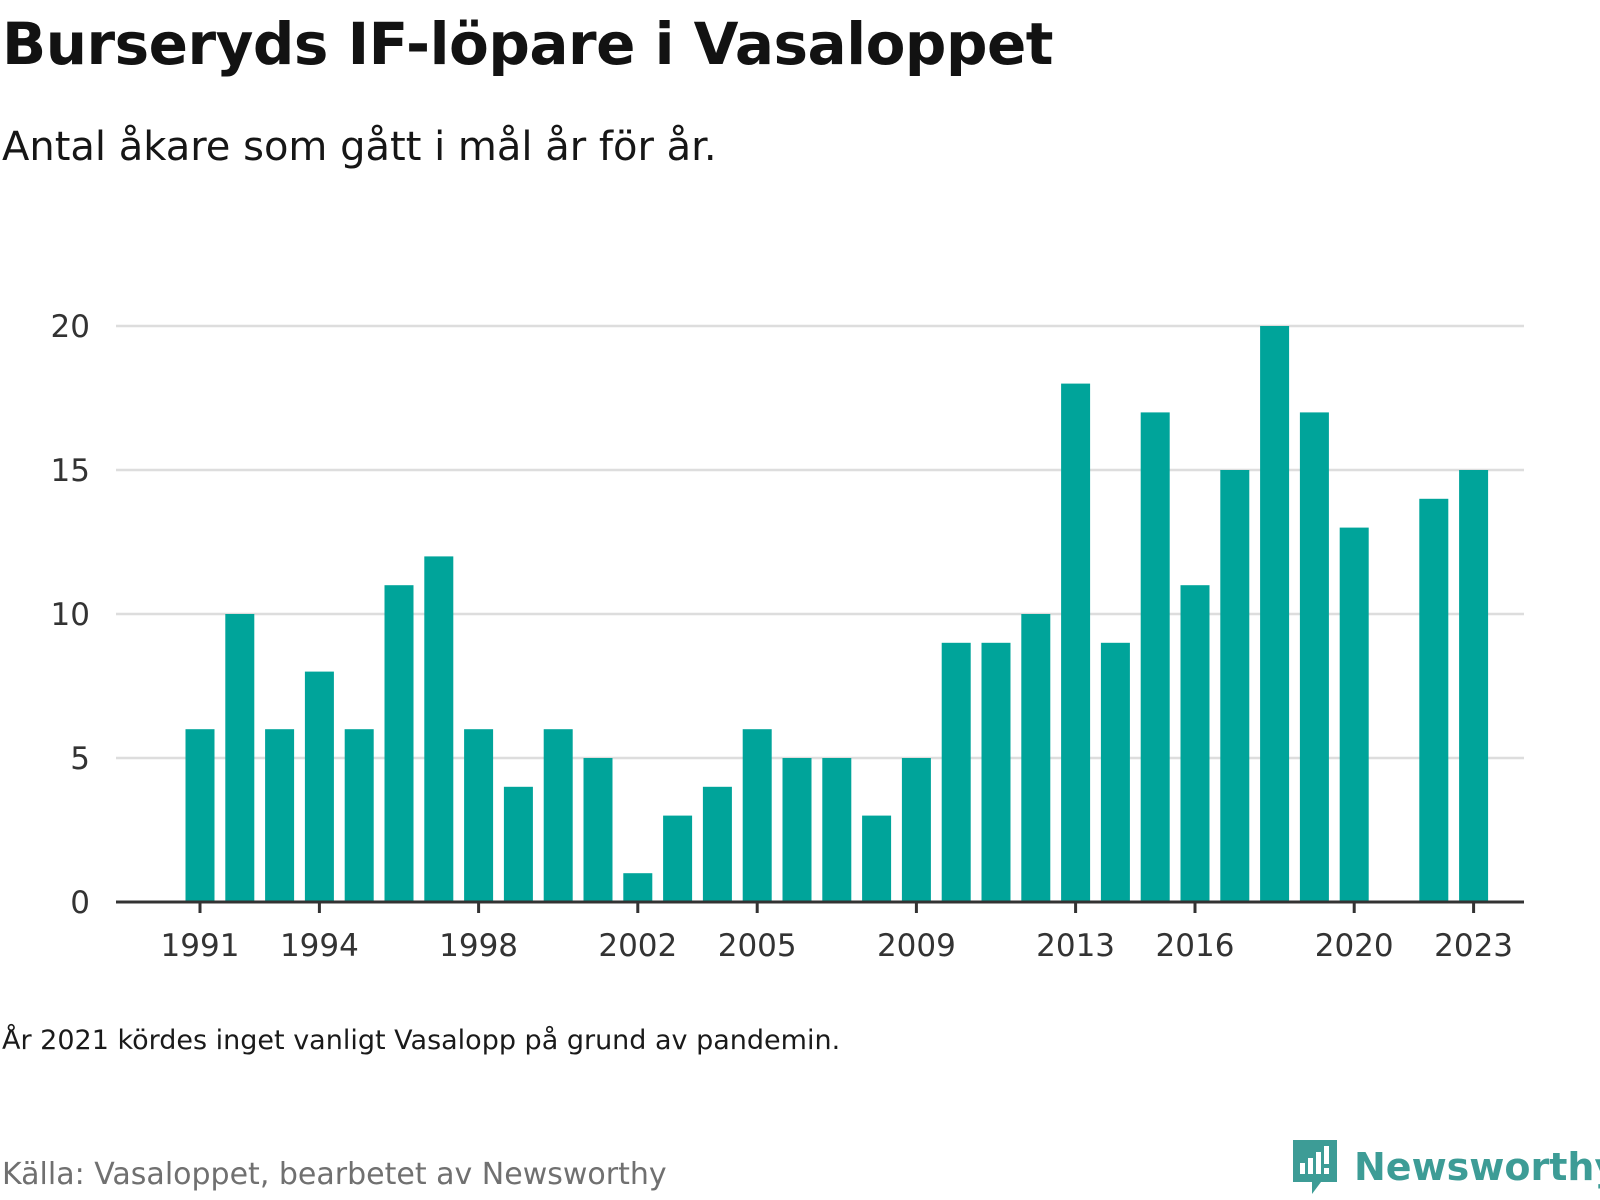  I want to click on bar-1997, so click(439, 729).